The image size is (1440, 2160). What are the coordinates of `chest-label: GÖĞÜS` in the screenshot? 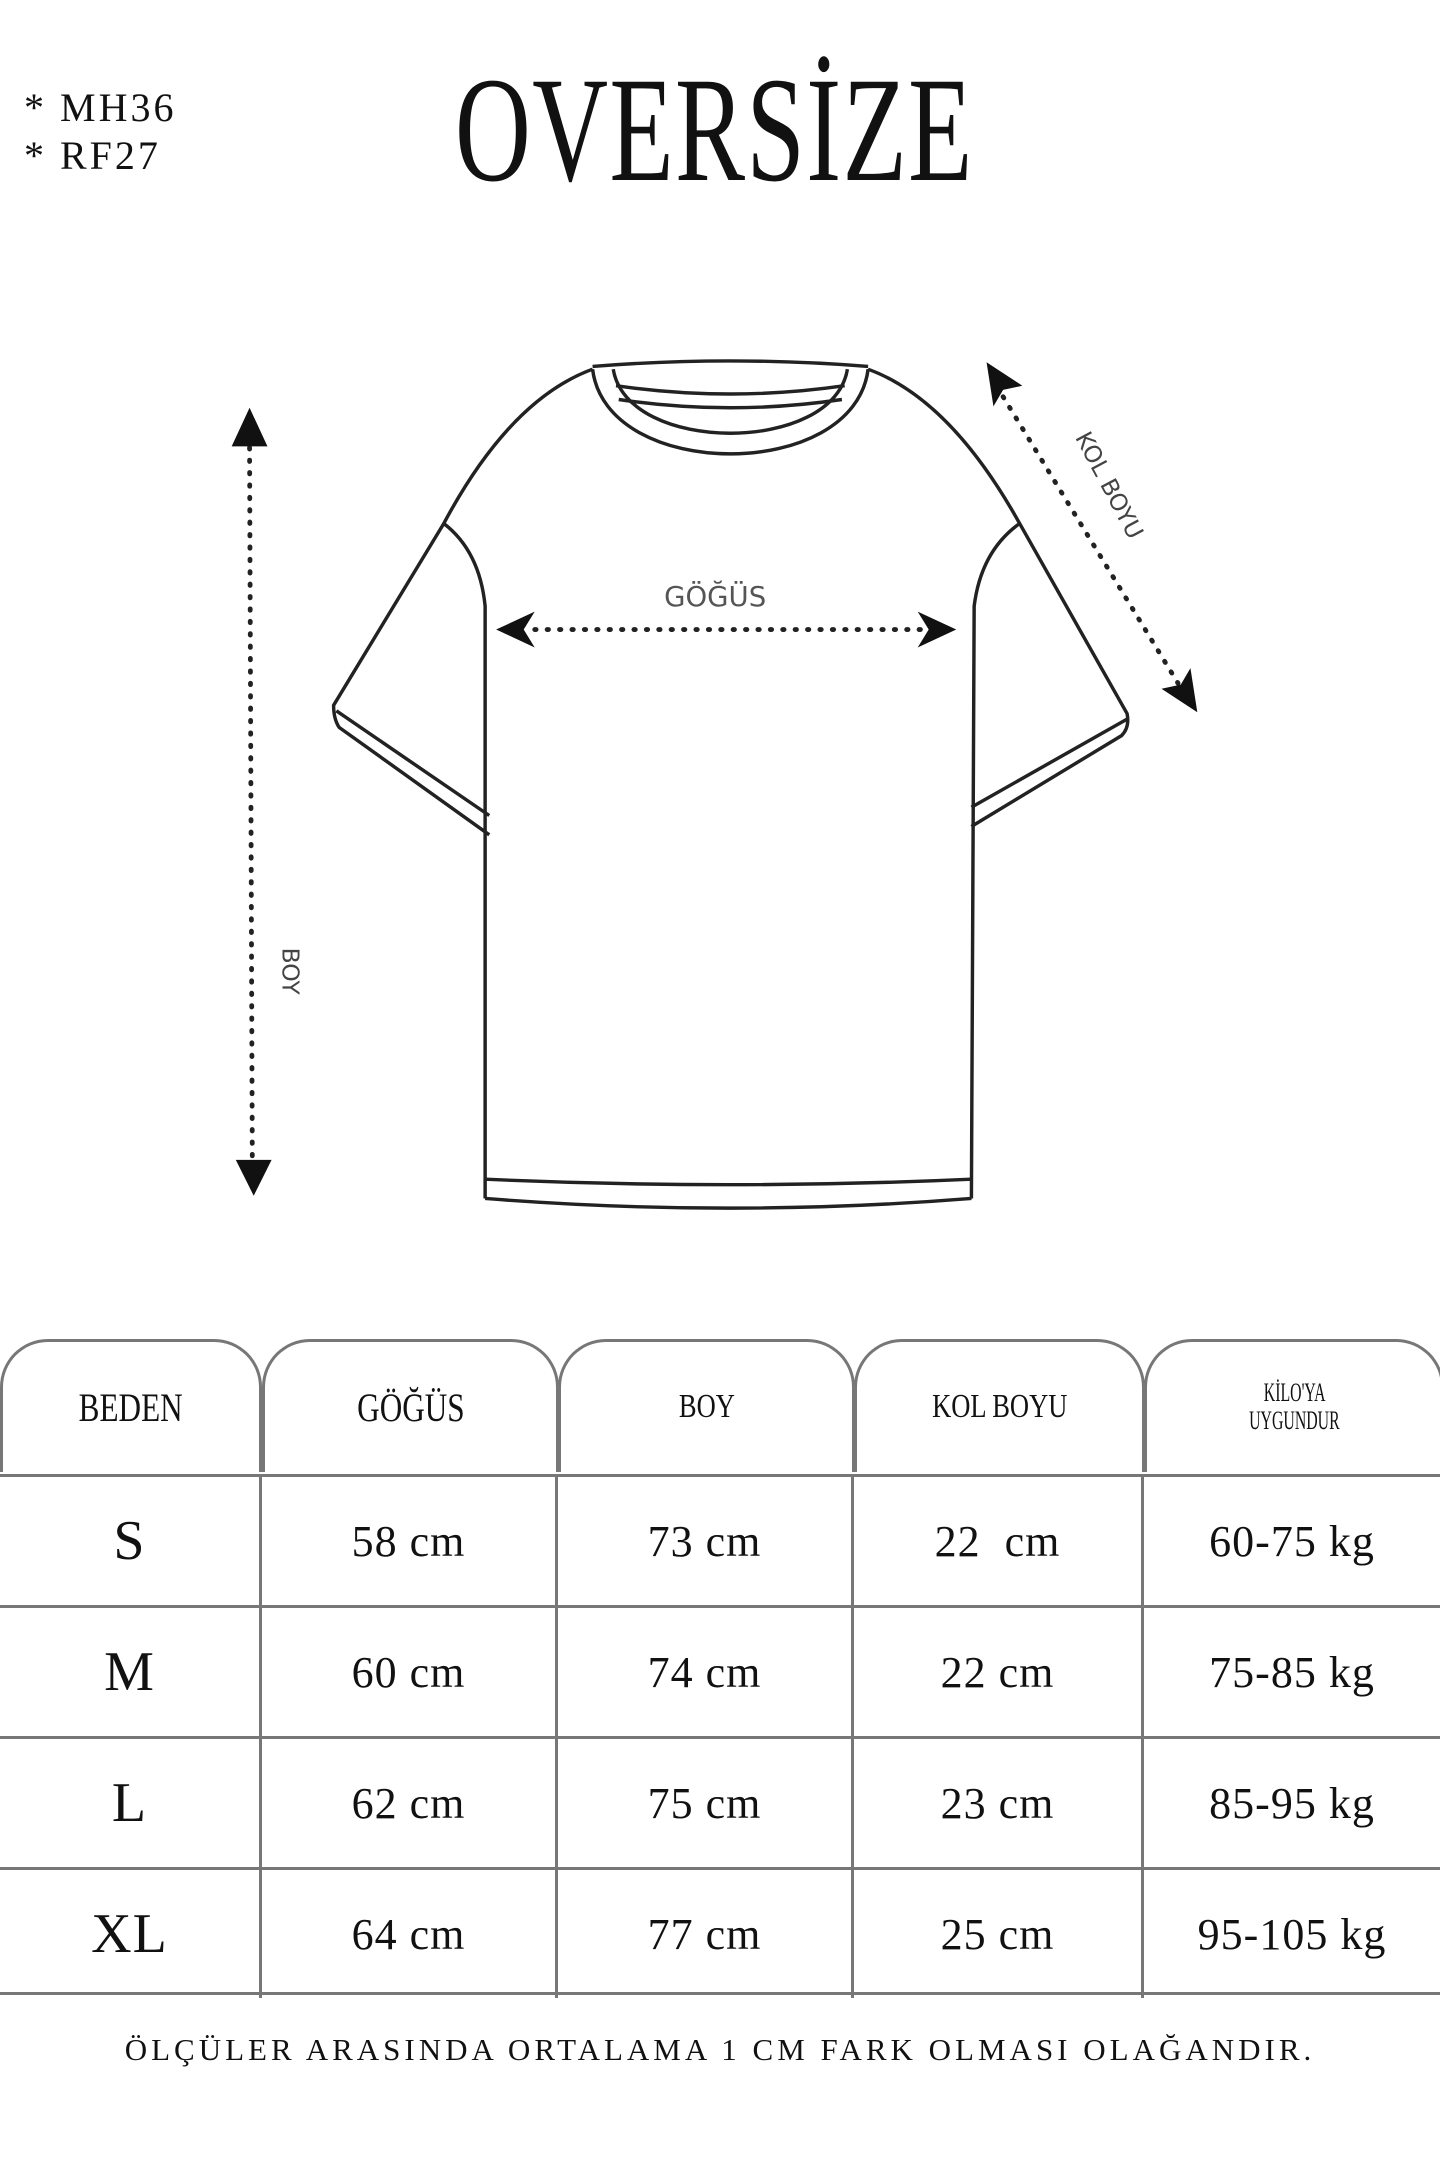 It's located at (715, 596).